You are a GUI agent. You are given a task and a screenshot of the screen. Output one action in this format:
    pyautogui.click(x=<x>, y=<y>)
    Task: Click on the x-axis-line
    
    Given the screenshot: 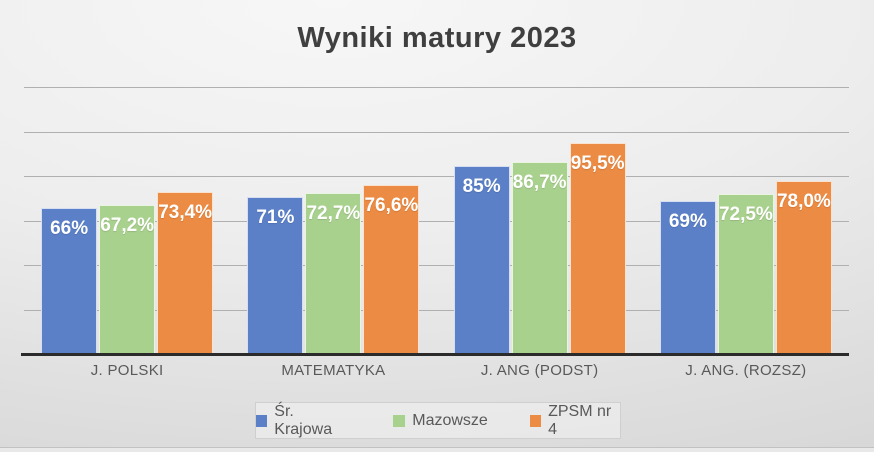 What is the action you would take?
    pyautogui.click(x=435, y=354)
    